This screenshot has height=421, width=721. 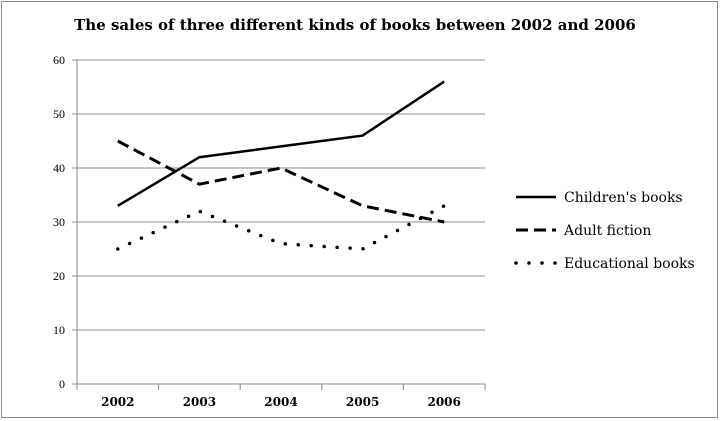 I want to click on y-axis-ticks: 0 10 20 30 40 50 60, so click(x=65, y=222).